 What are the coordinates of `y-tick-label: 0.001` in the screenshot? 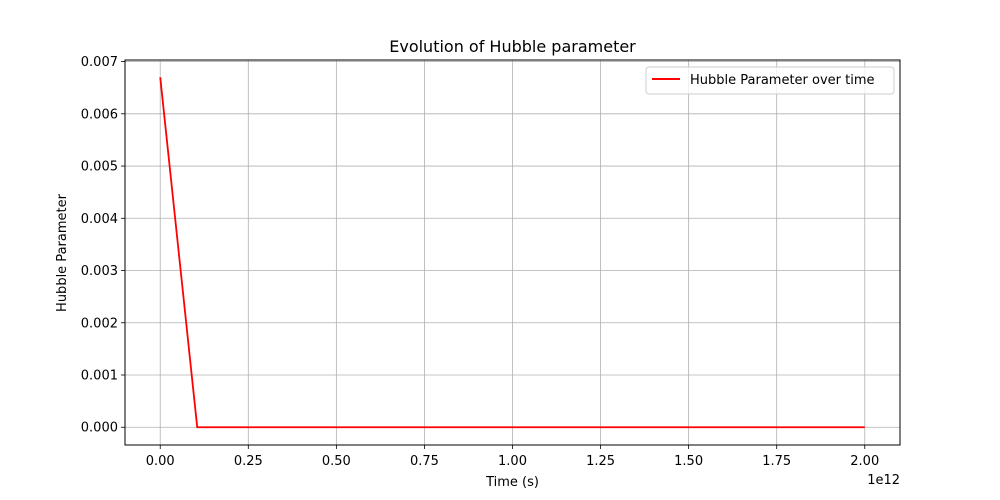 It's located at (99, 376).